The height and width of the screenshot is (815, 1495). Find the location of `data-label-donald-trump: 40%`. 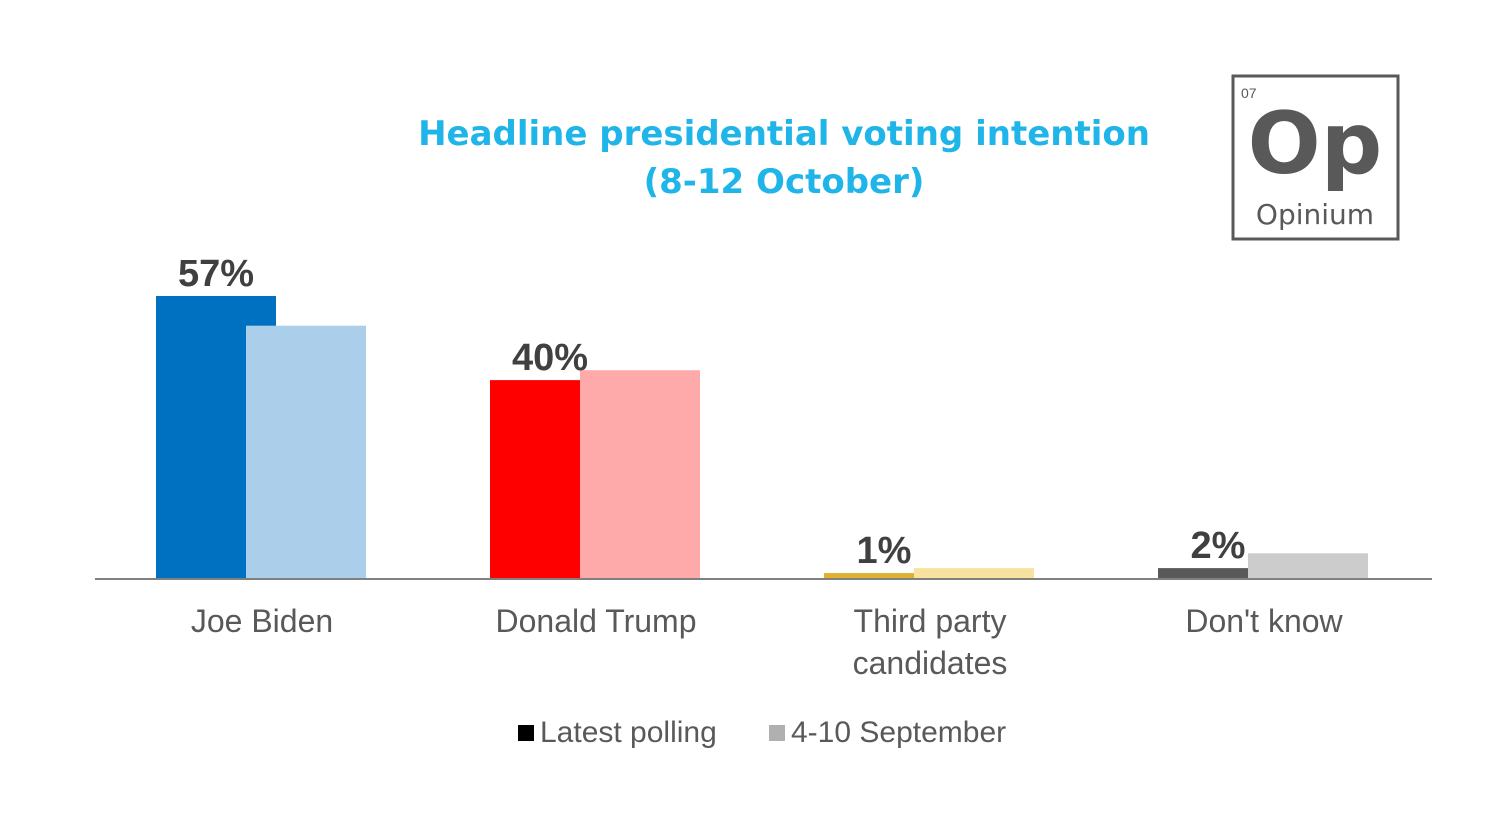

data-label-donald-trump: 40% is located at coordinates (550, 358).